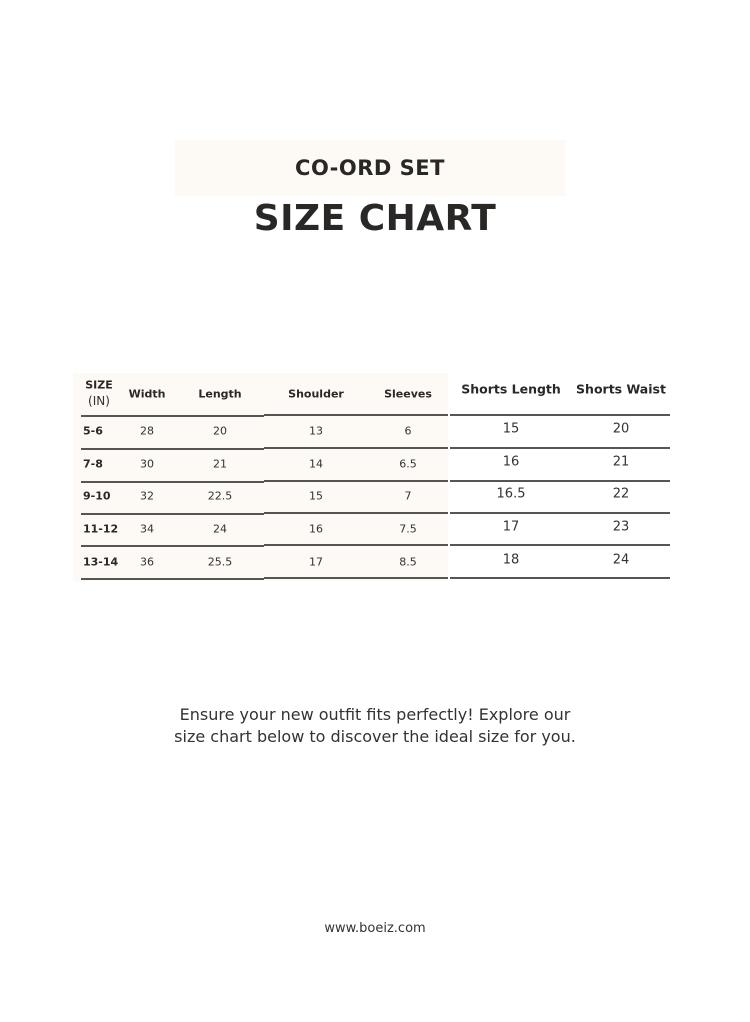 The image size is (750, 1022). What do you see at coordinates (99, 385) in the screenshot?
I see `size-header: SIZE` at bounding box center [99, 385].